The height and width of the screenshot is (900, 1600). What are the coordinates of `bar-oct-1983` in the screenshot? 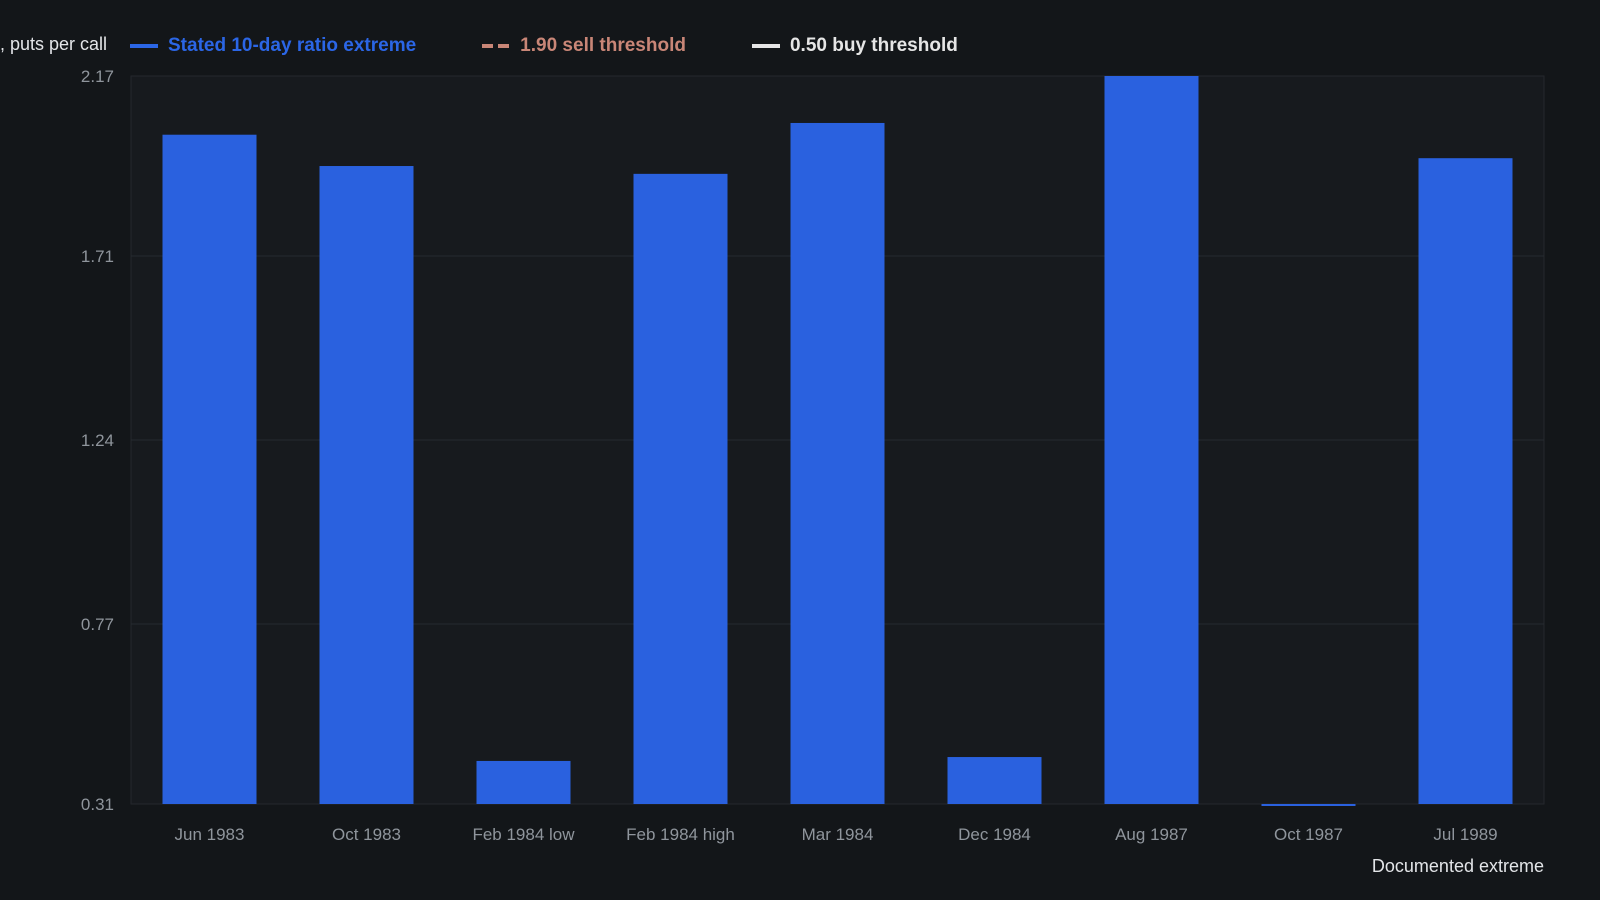 It's located at (366, 485).